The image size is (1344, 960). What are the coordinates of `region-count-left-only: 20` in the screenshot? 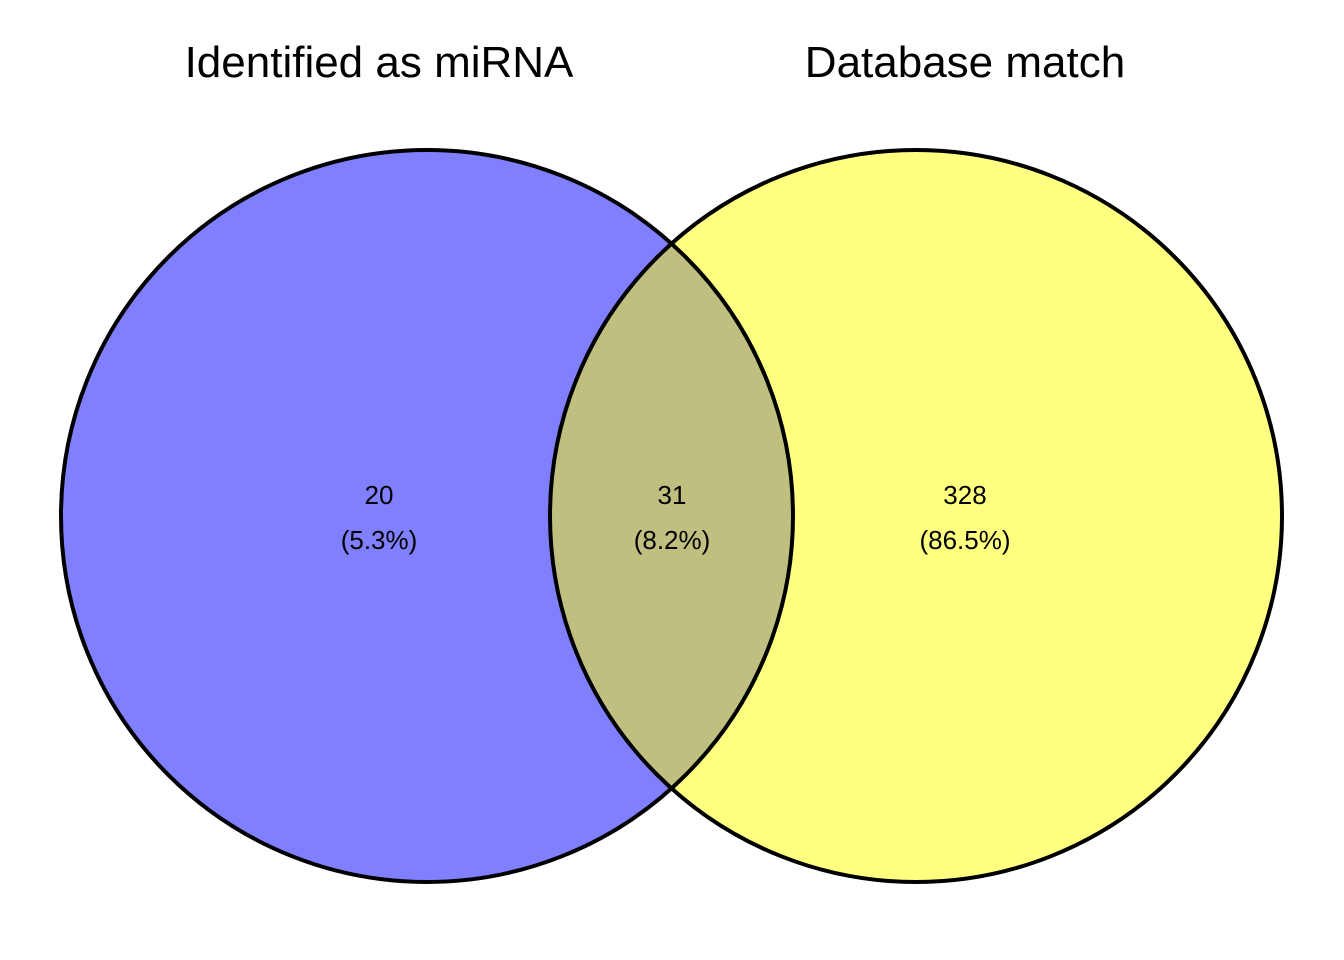 It's located at (379, 495).